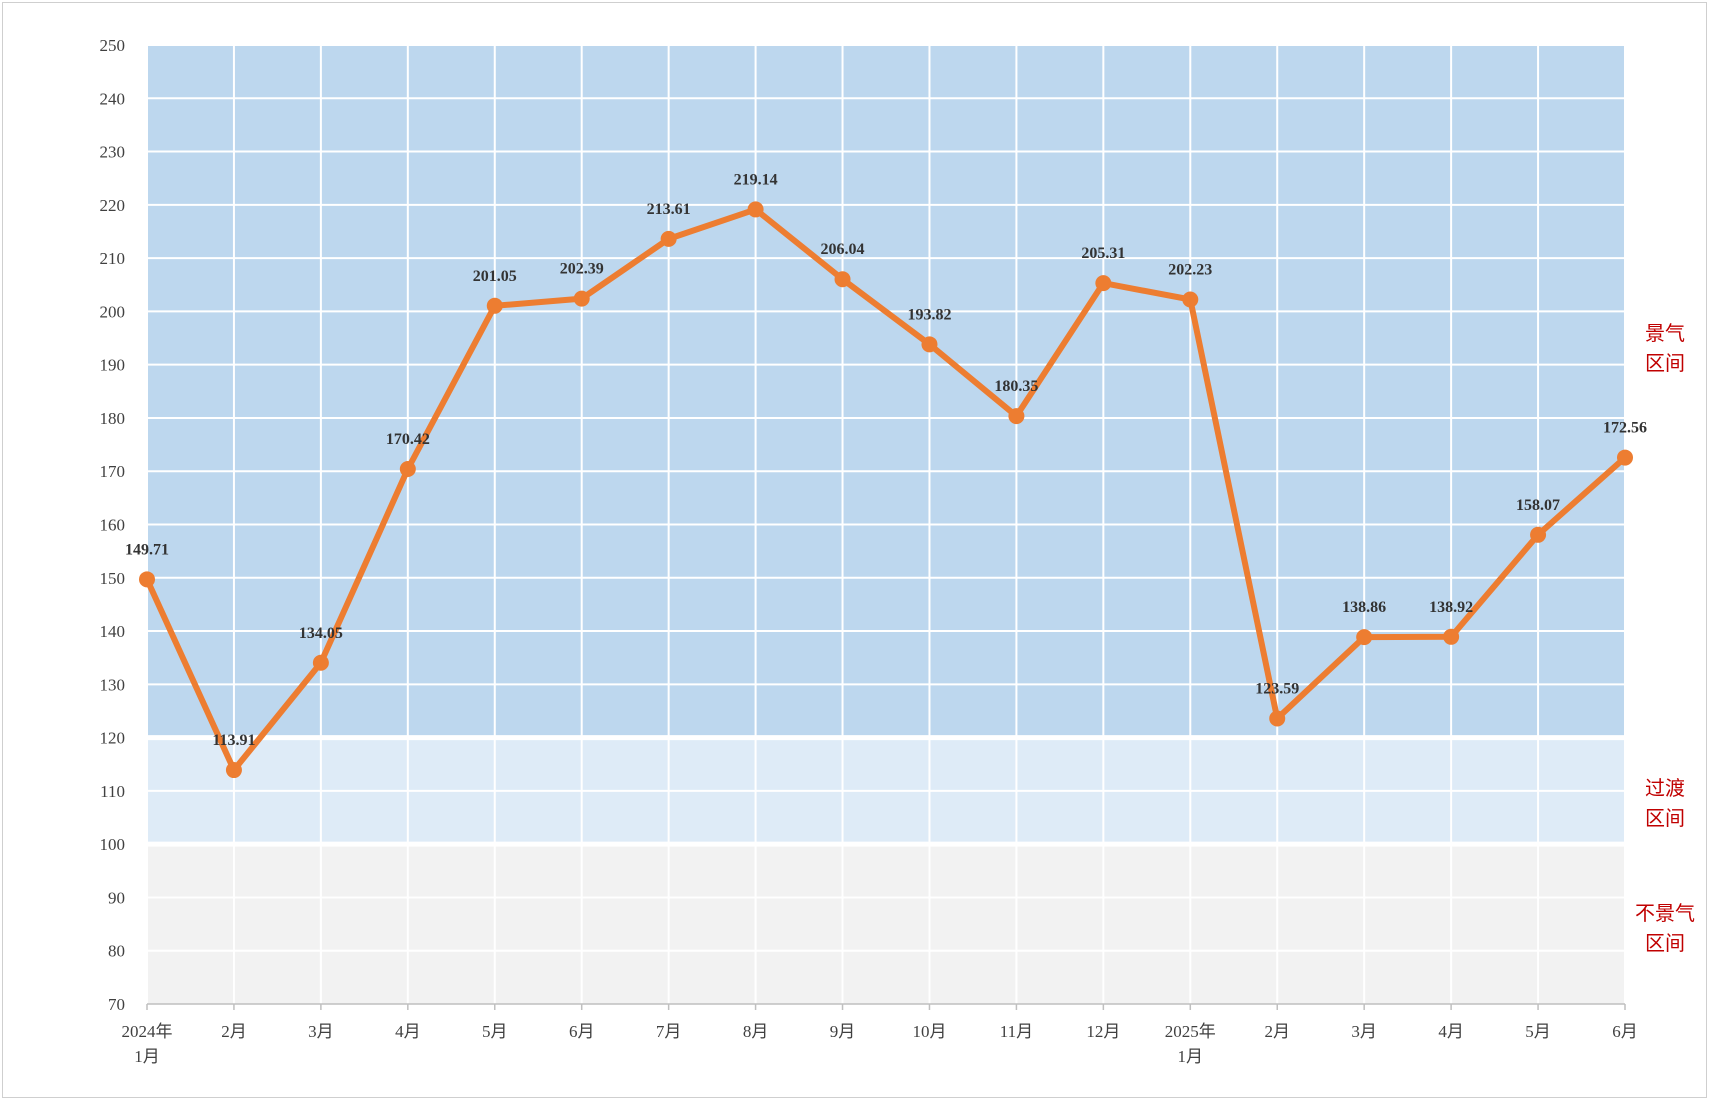  What do you see at coordinates (1625, 428) in the screenshot?
I see `data-label: 172.56` at bounding box center [1625, 428].